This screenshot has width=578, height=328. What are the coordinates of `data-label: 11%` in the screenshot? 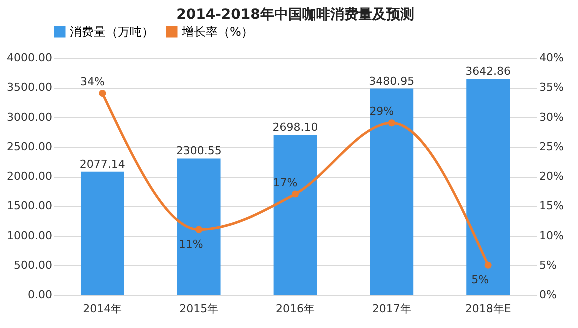 It's located at (191, 244).